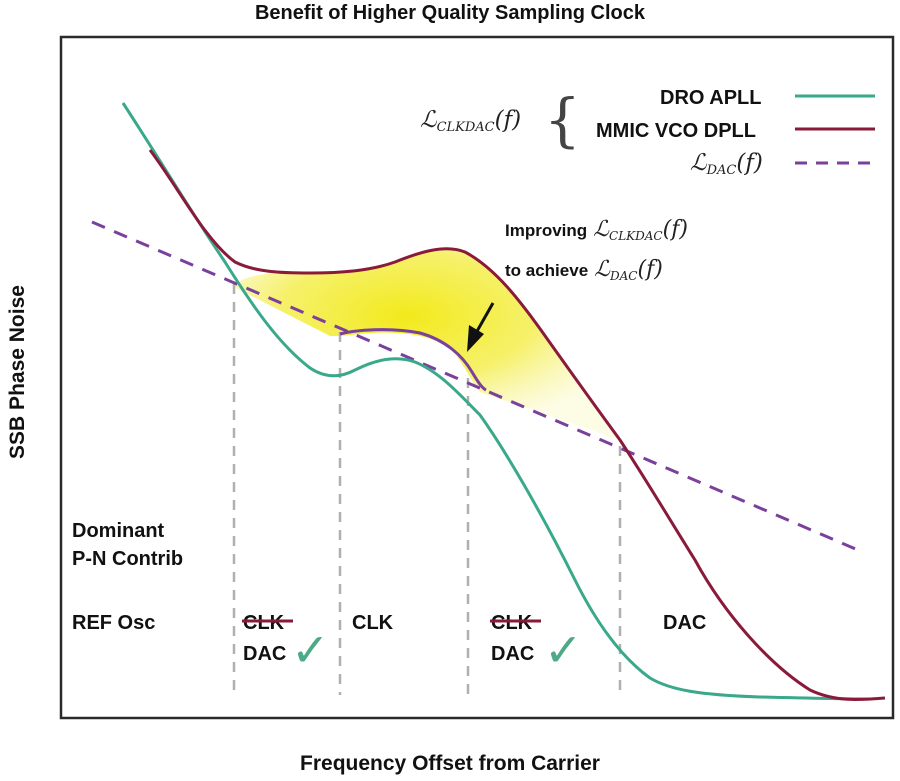  I want to click on improvement-arrow-shaft, so click(484, 318).